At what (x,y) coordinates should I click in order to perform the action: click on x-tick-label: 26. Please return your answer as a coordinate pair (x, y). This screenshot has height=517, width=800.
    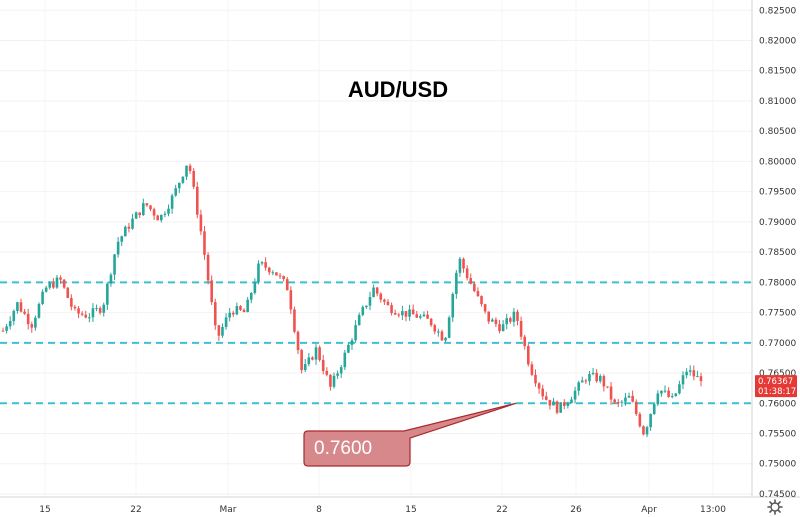
    Looking at the image, I should click on (576, 510).